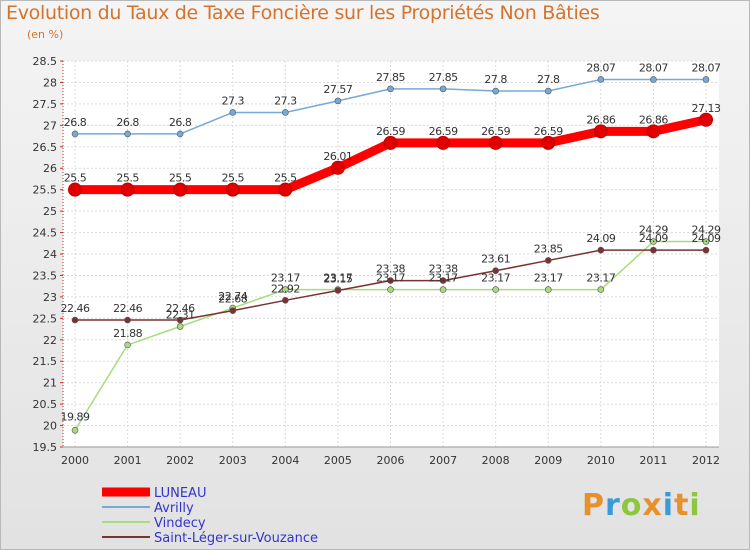  I want to click on legend-label: LUNEAU, so click(180, 493).